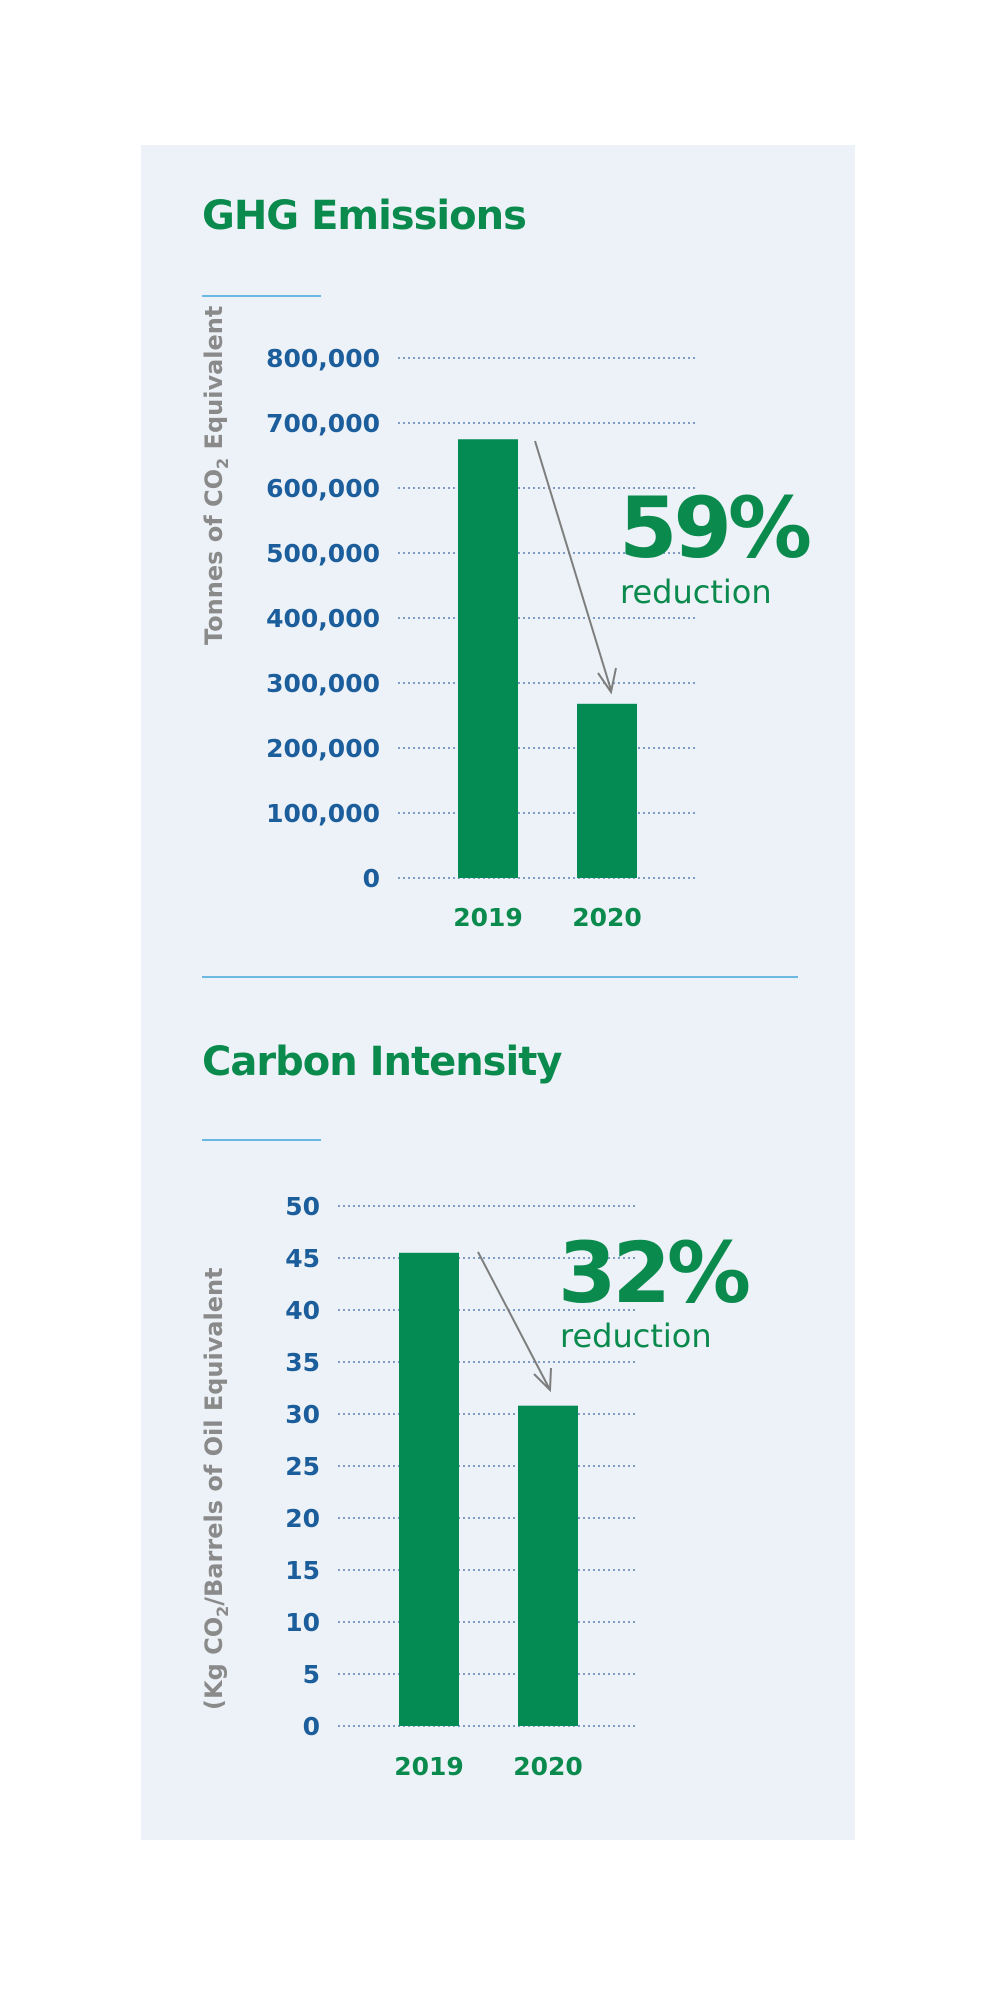 The image size is (1000, 1998). I want to click on ghg-bars, so click(547, 658).